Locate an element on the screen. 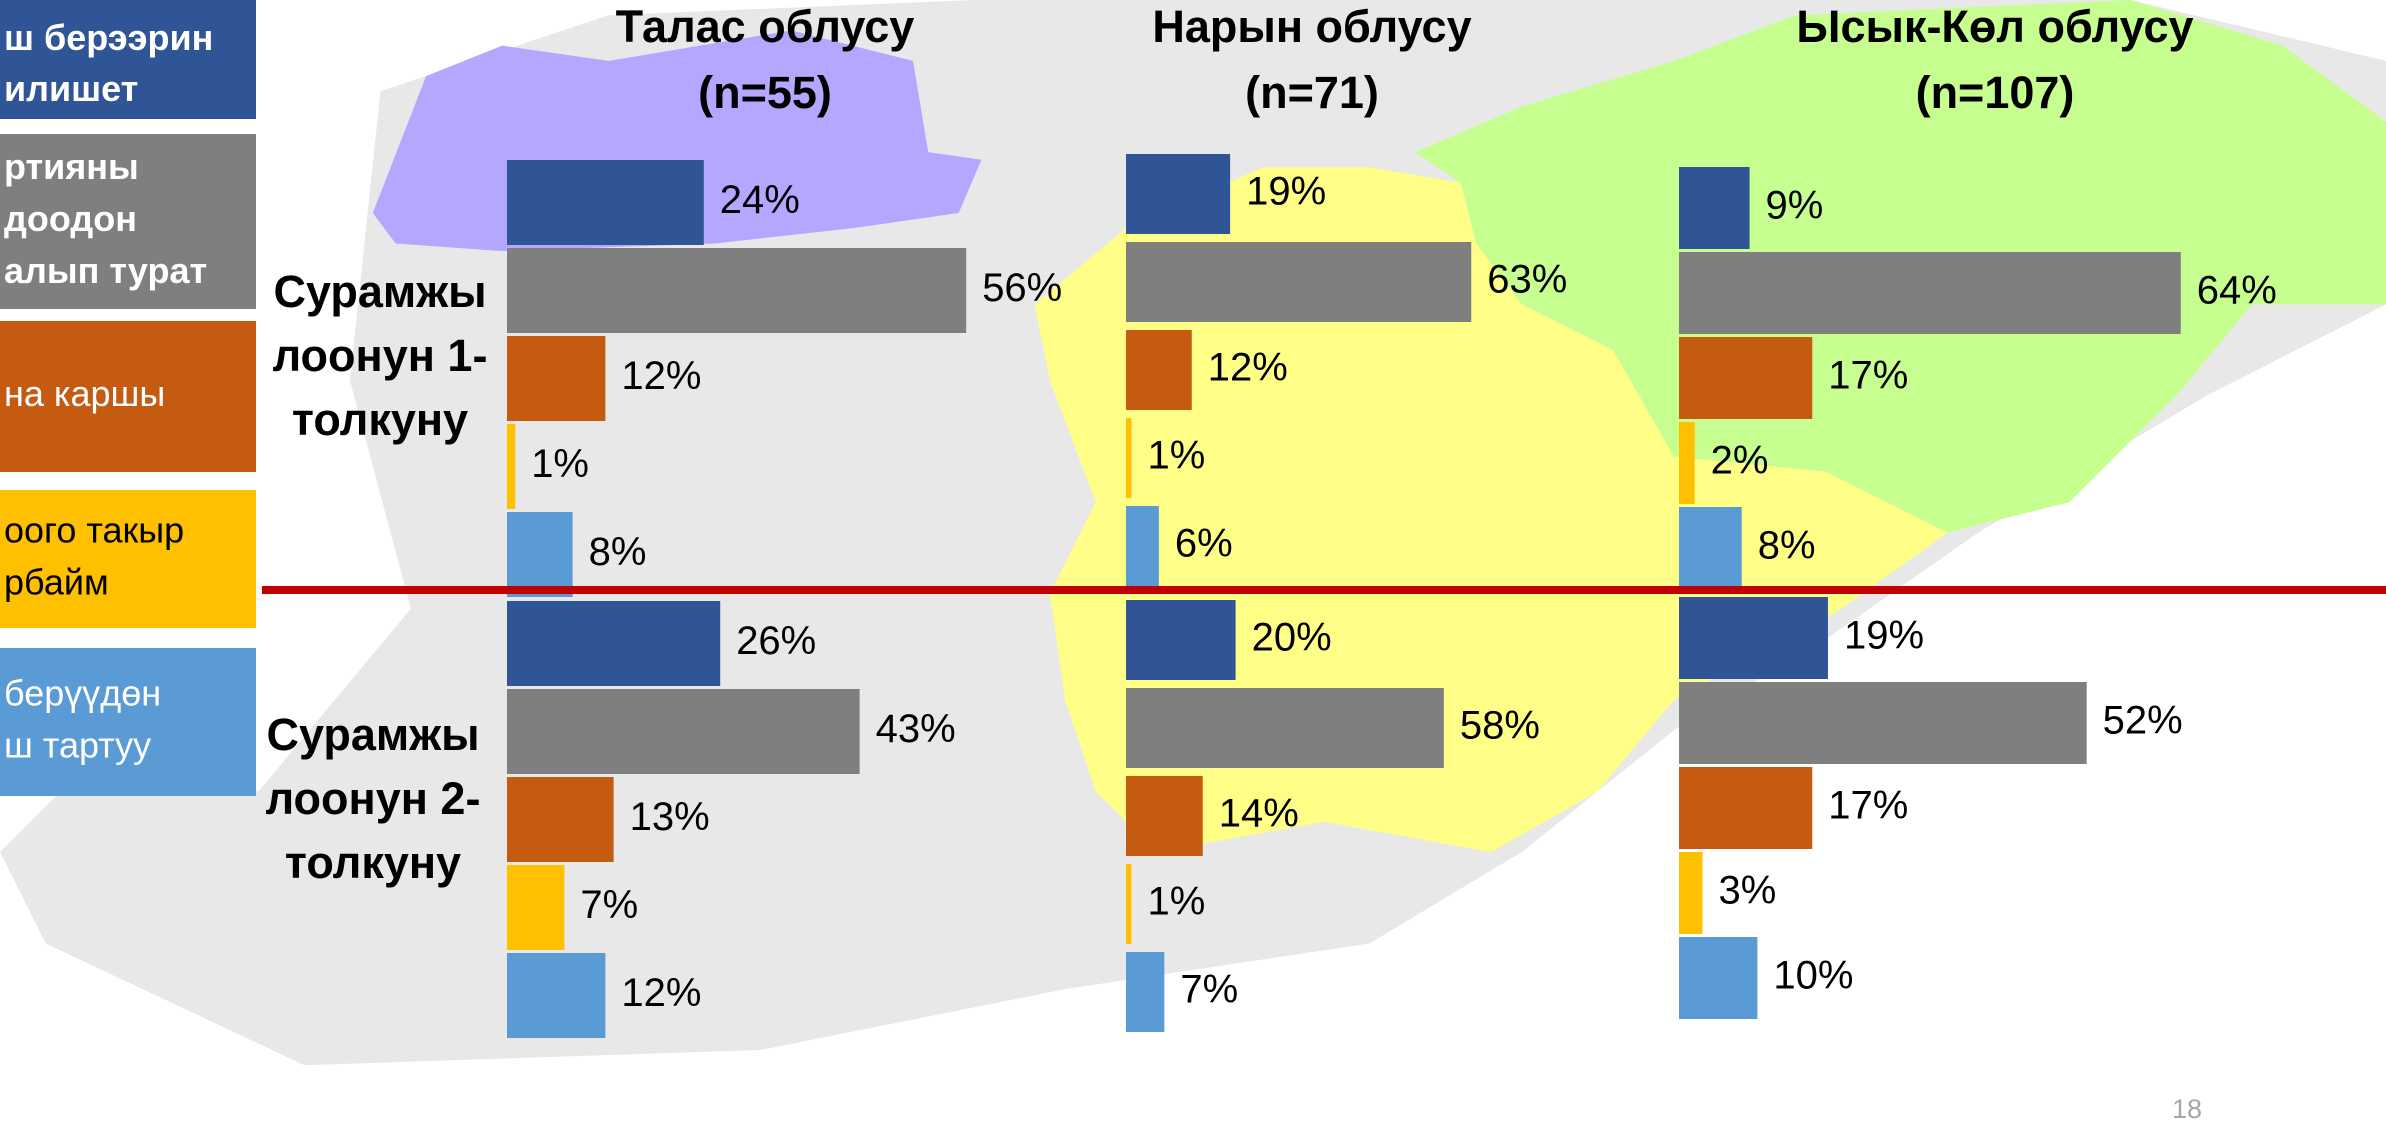 The width and height of the screenshot is (2386, 1136). legend-label: илишет is located at coordinates (71, 88).